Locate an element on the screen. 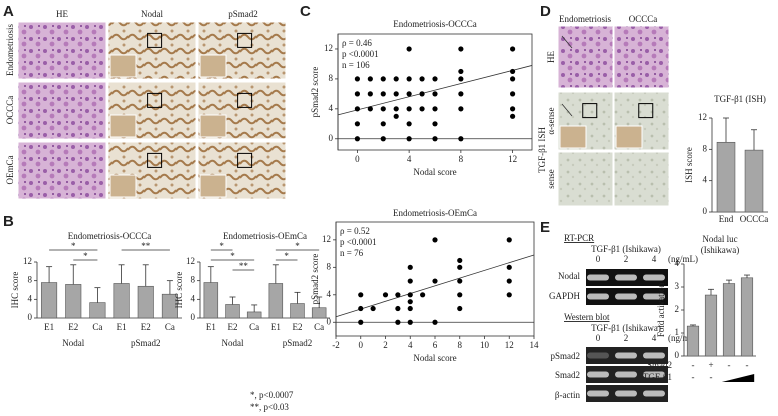 The width and height of the screenshot is (778, 416). panel-label: D is located at coordinates (545, 11).